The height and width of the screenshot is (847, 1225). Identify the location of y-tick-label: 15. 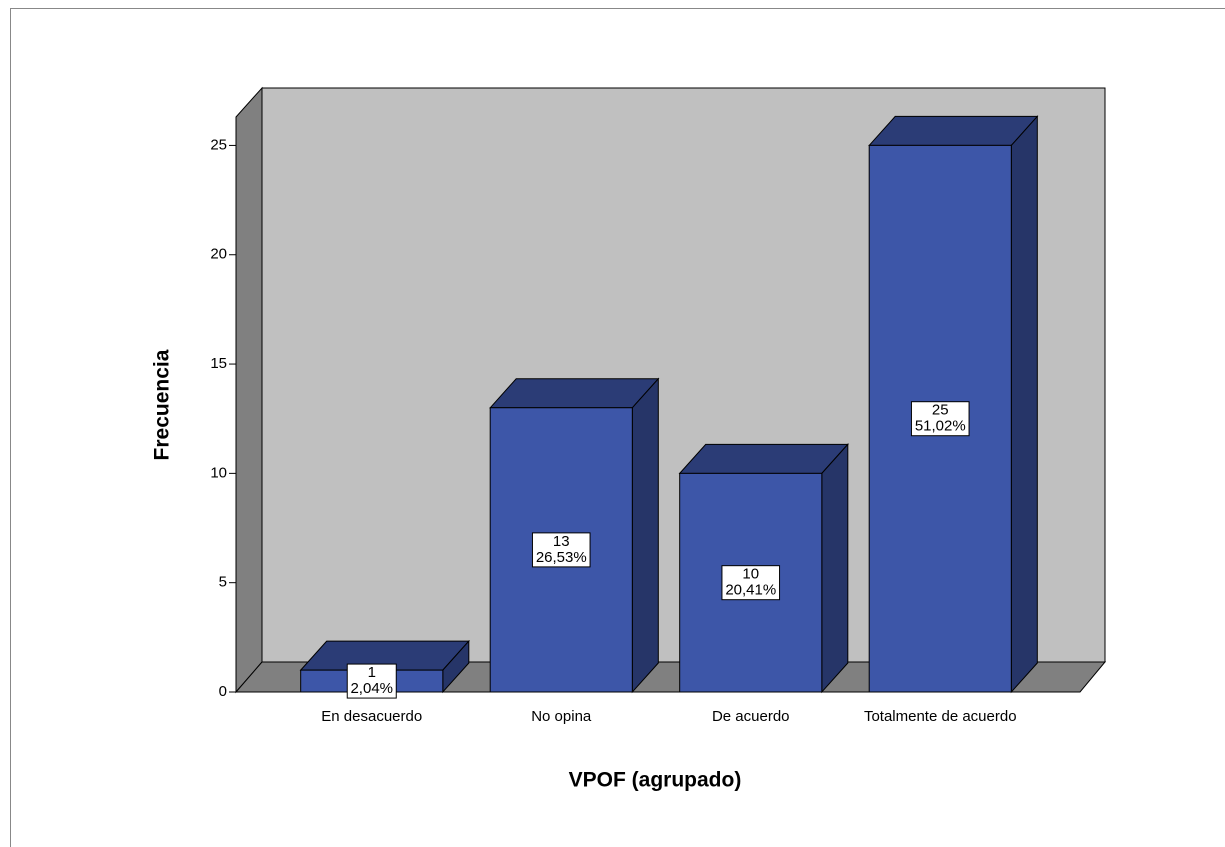
(218, 363).